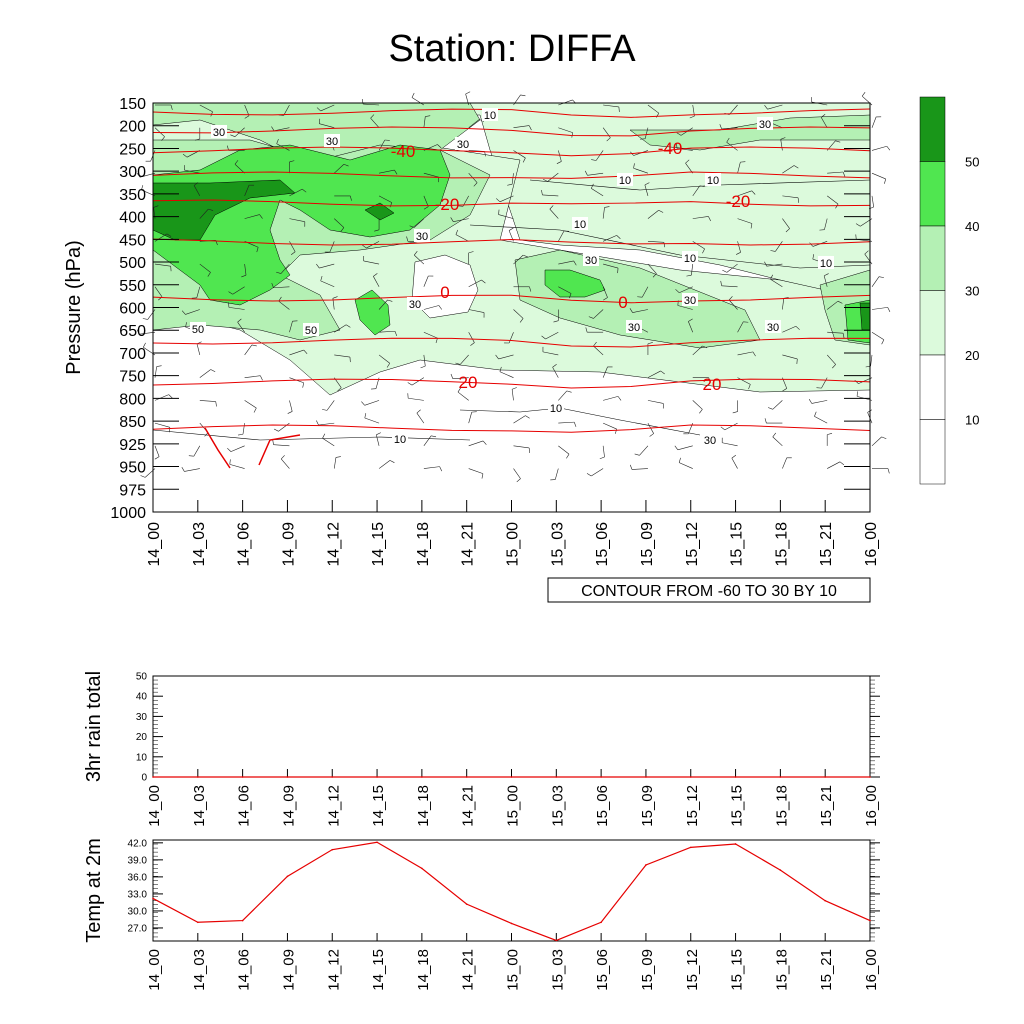  Describe the element at coordinates (949, 290) in the screenshot. I see `colorbar: 50 40 30 20 10` at that location.